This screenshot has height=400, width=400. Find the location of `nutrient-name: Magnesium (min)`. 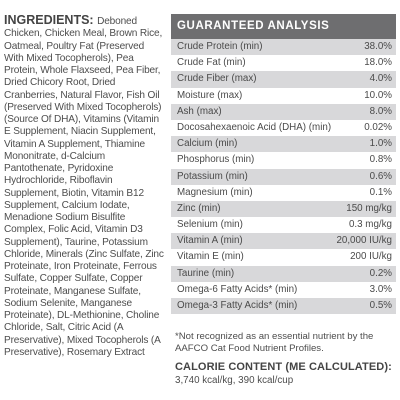

nutrient-name: Magnesium (min) is located at coordinates (215, 192).